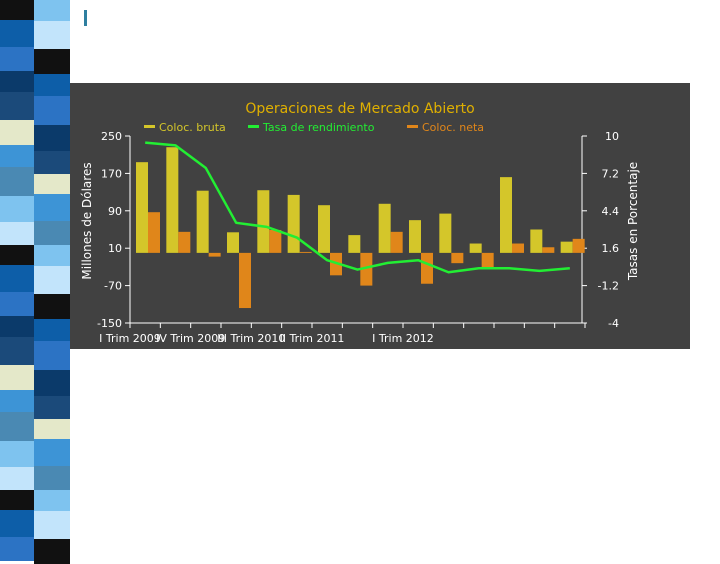 The width and height of the screenshot is (720, 564). What do you see at coordinates (85, 18) in the screenshot?
I see `slide-title-marker` at bounding box center [85, 18].